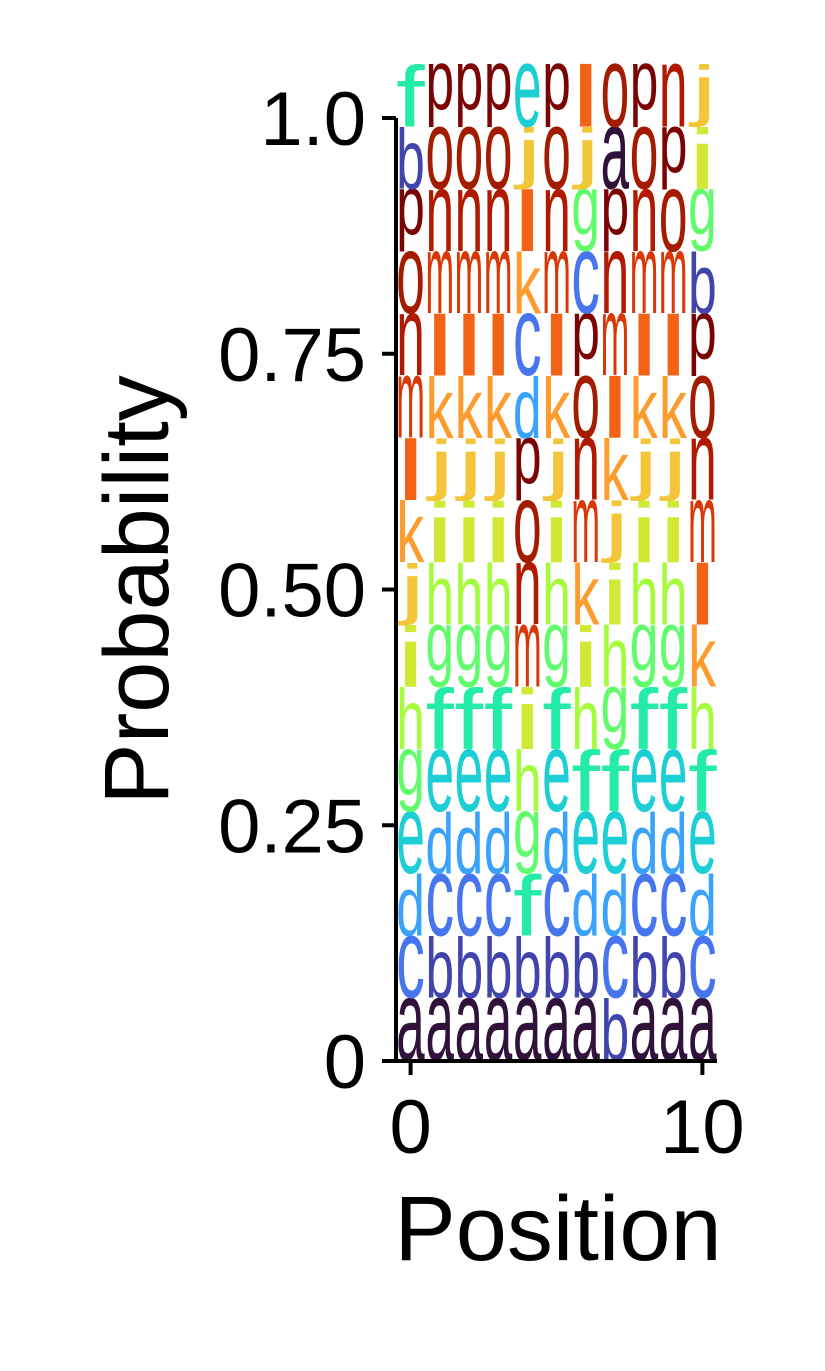 The width and height of the screenshot is (825, 1371). I want to click on logo-letter-i-pos-9: i, so click(673, 533).